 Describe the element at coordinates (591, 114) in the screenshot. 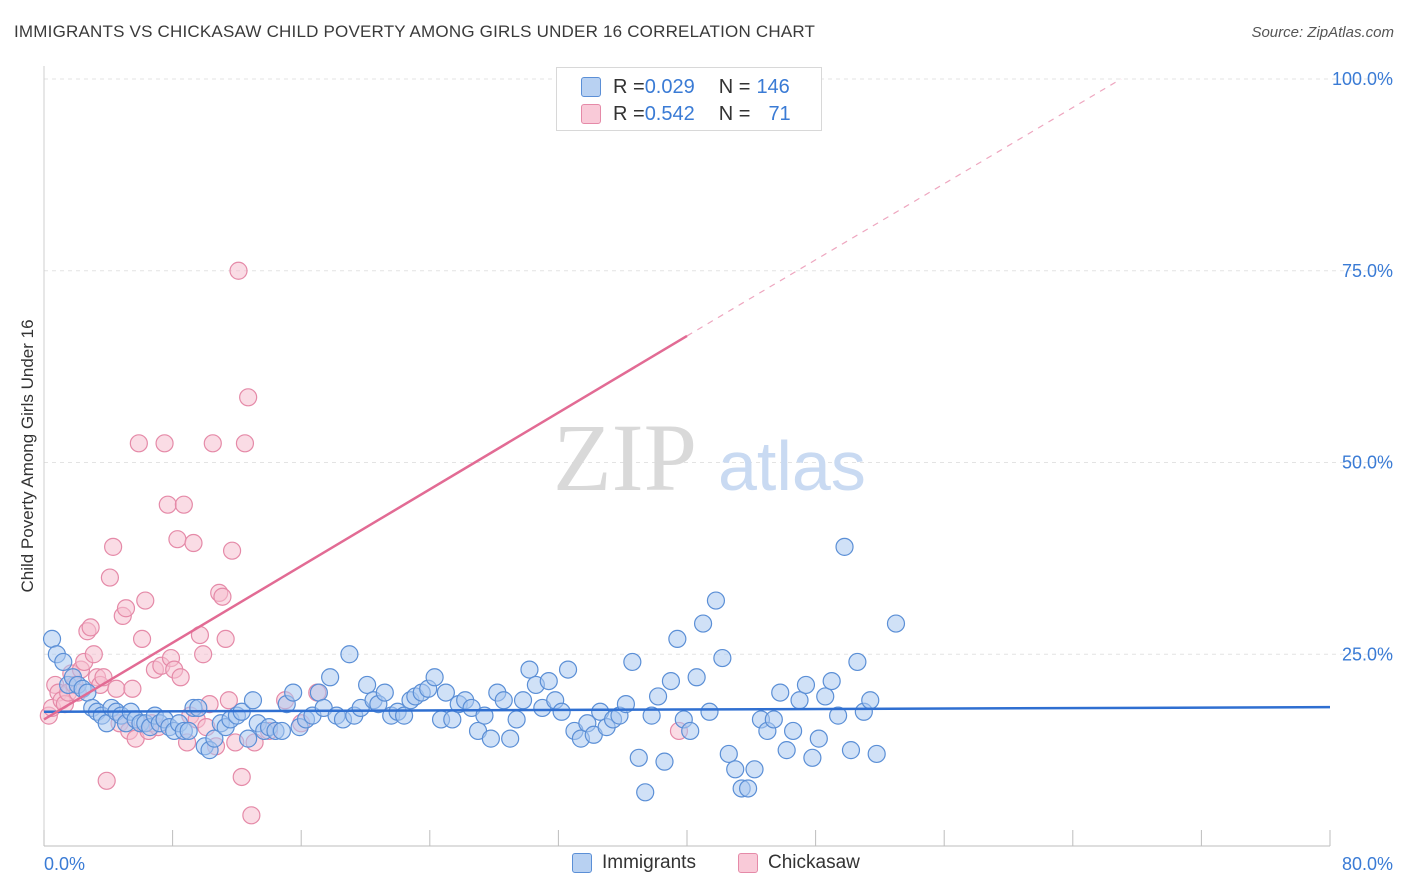

I see `chickasaw-swatch` at that location.